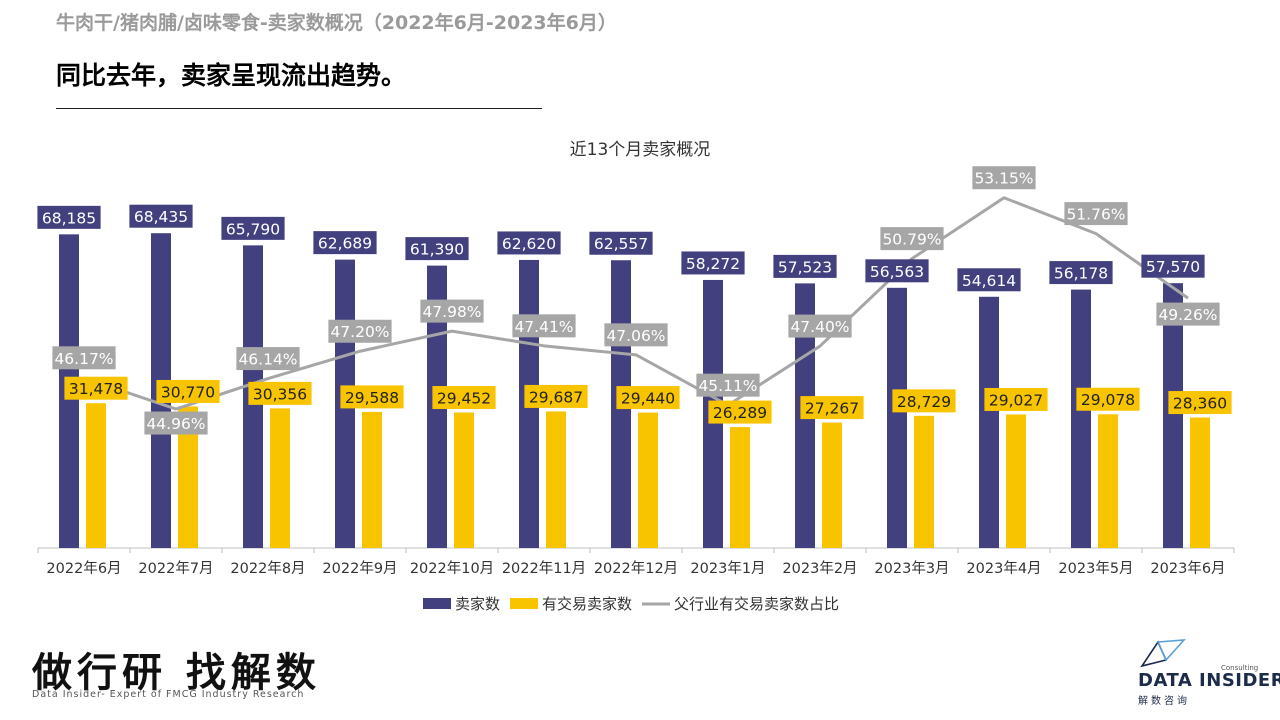  I want to click on line-data-label: 44.96%, so click(175, 424).